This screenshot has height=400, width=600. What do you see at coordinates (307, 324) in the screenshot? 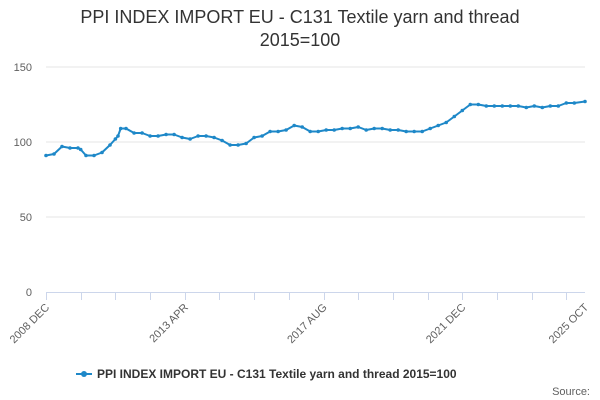
I see `x-tick-label: 2017 AUG` at bounding box center [307, 324].